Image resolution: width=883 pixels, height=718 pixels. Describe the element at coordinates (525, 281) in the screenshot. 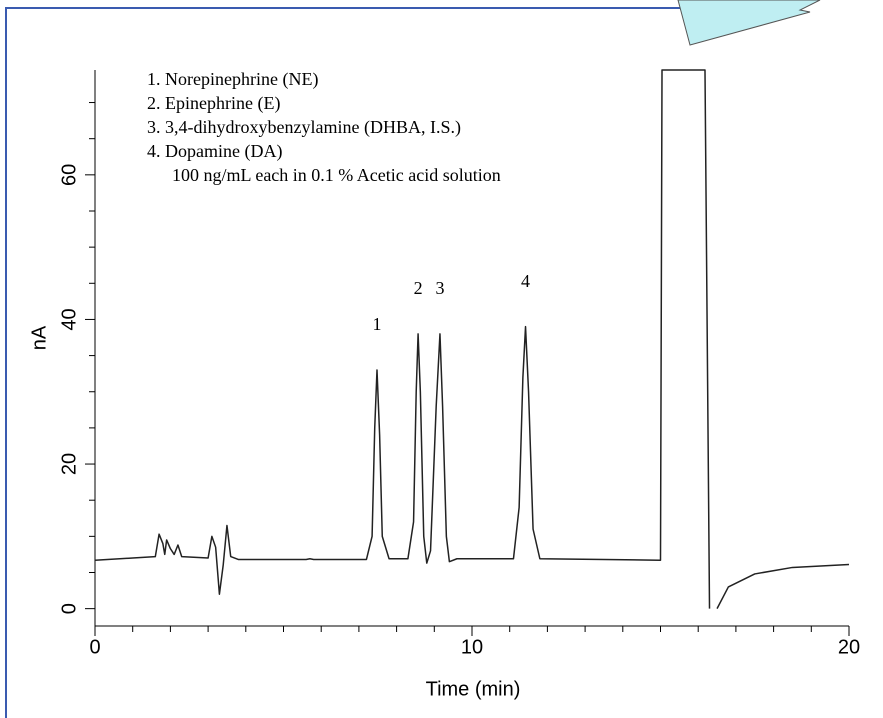

I see `peak-label: 4` at that location.